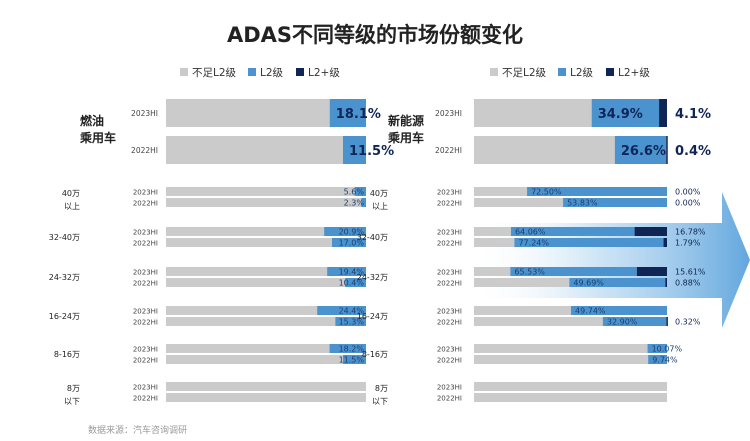 The width and height of the screenshot is (750, 441). What do you see at coordinates (530, 232) in the screenshot?
I see `value-label-l2: 64.06%` at bounding box center [530, 232].